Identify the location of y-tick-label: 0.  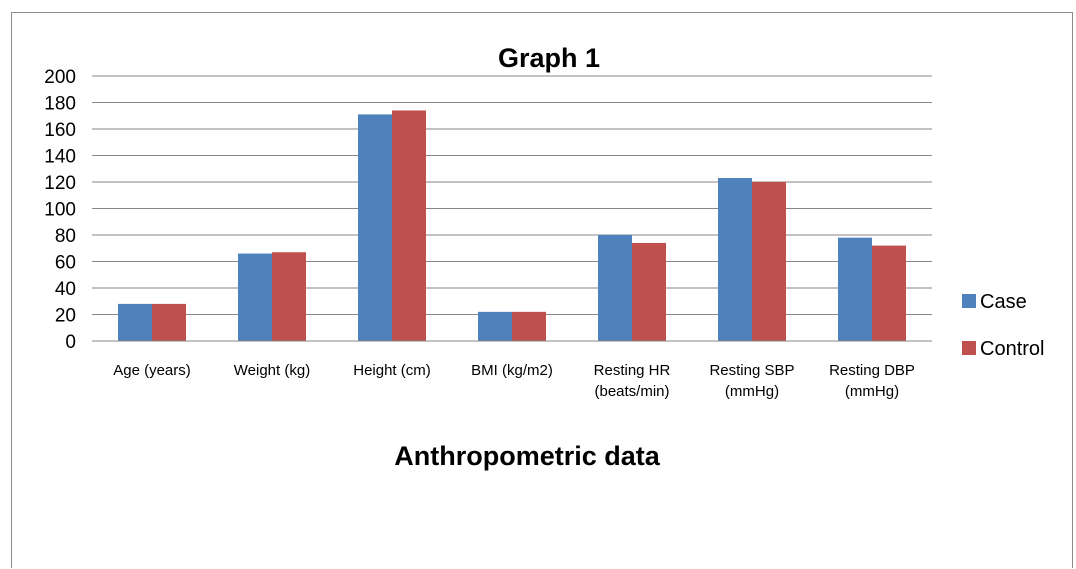
(70, 342).